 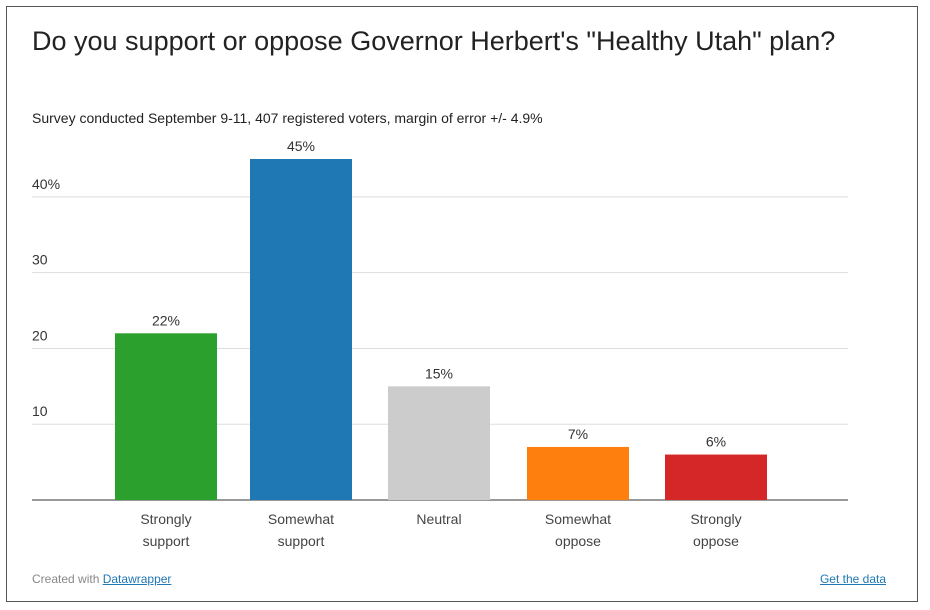 What do you see at coordinates (46, 184) in the screenshot?
I see `y-tick-label: 40%` at bounding box center [46, 184].